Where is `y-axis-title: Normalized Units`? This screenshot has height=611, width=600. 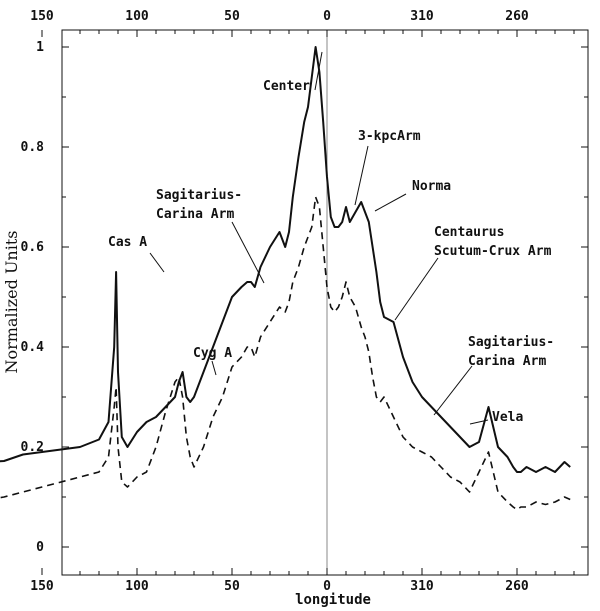
y-axis-title: Normalized Units is located at coordinates (11, 302).